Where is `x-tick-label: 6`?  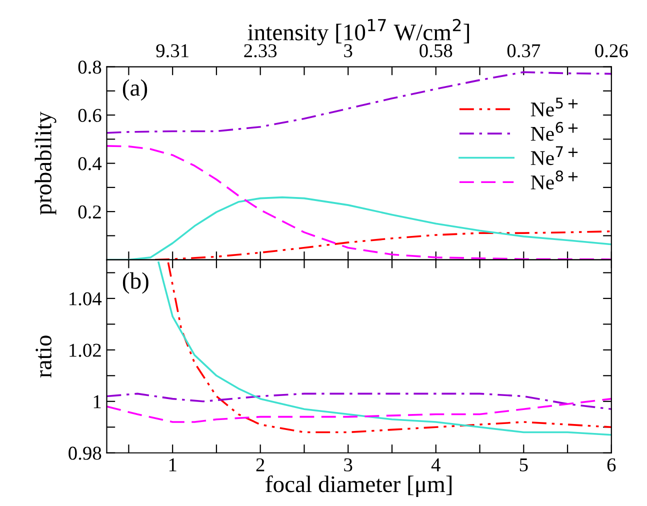 x-tick-label: 6 is located at coordinates (611, 465).